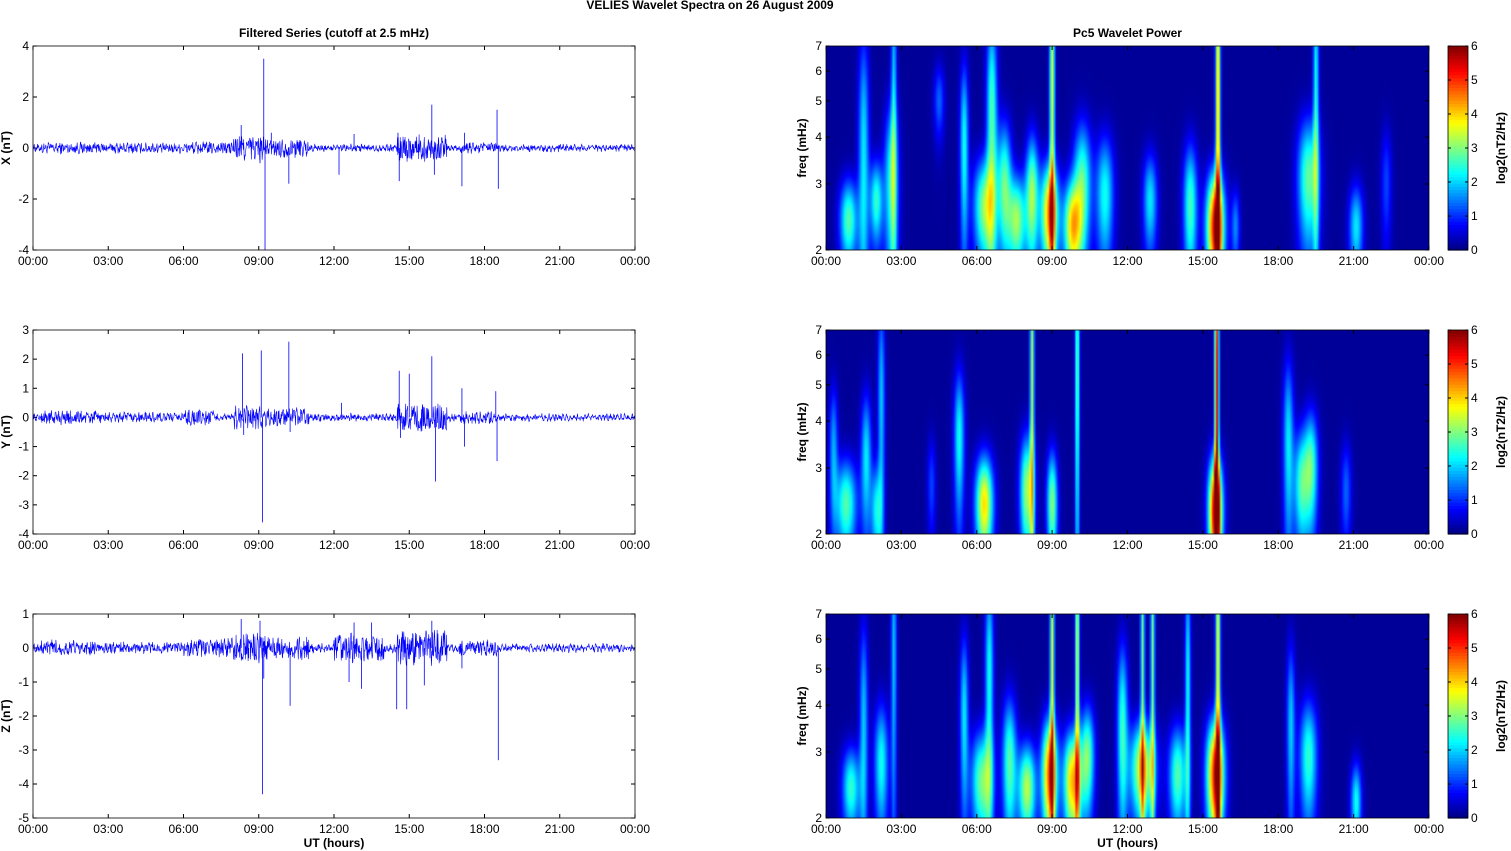  What do you see at coordinates (1127, 716) in the screenshot?
I see `wavelet-power-map` at bounding box center [1127, 716].